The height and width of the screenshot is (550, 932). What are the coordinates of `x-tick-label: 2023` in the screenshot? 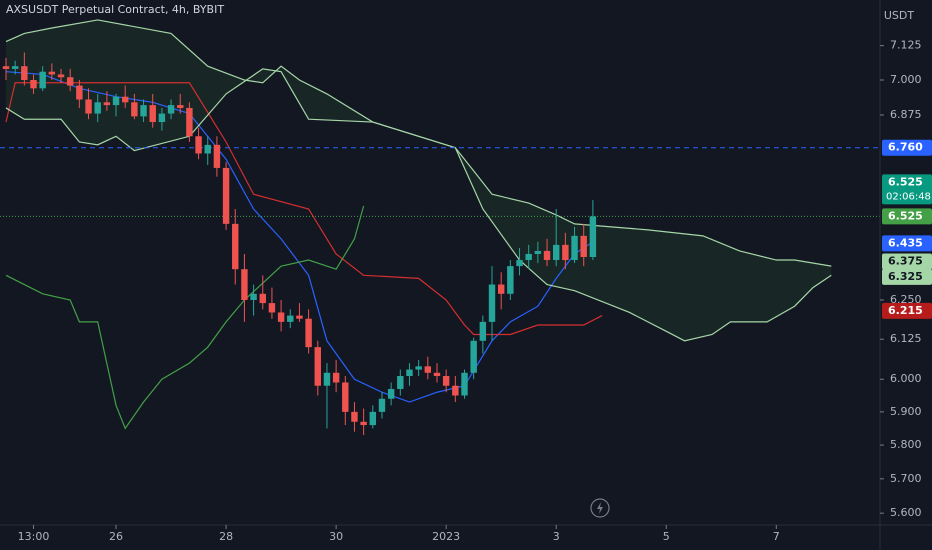 It's located at (446, 536).